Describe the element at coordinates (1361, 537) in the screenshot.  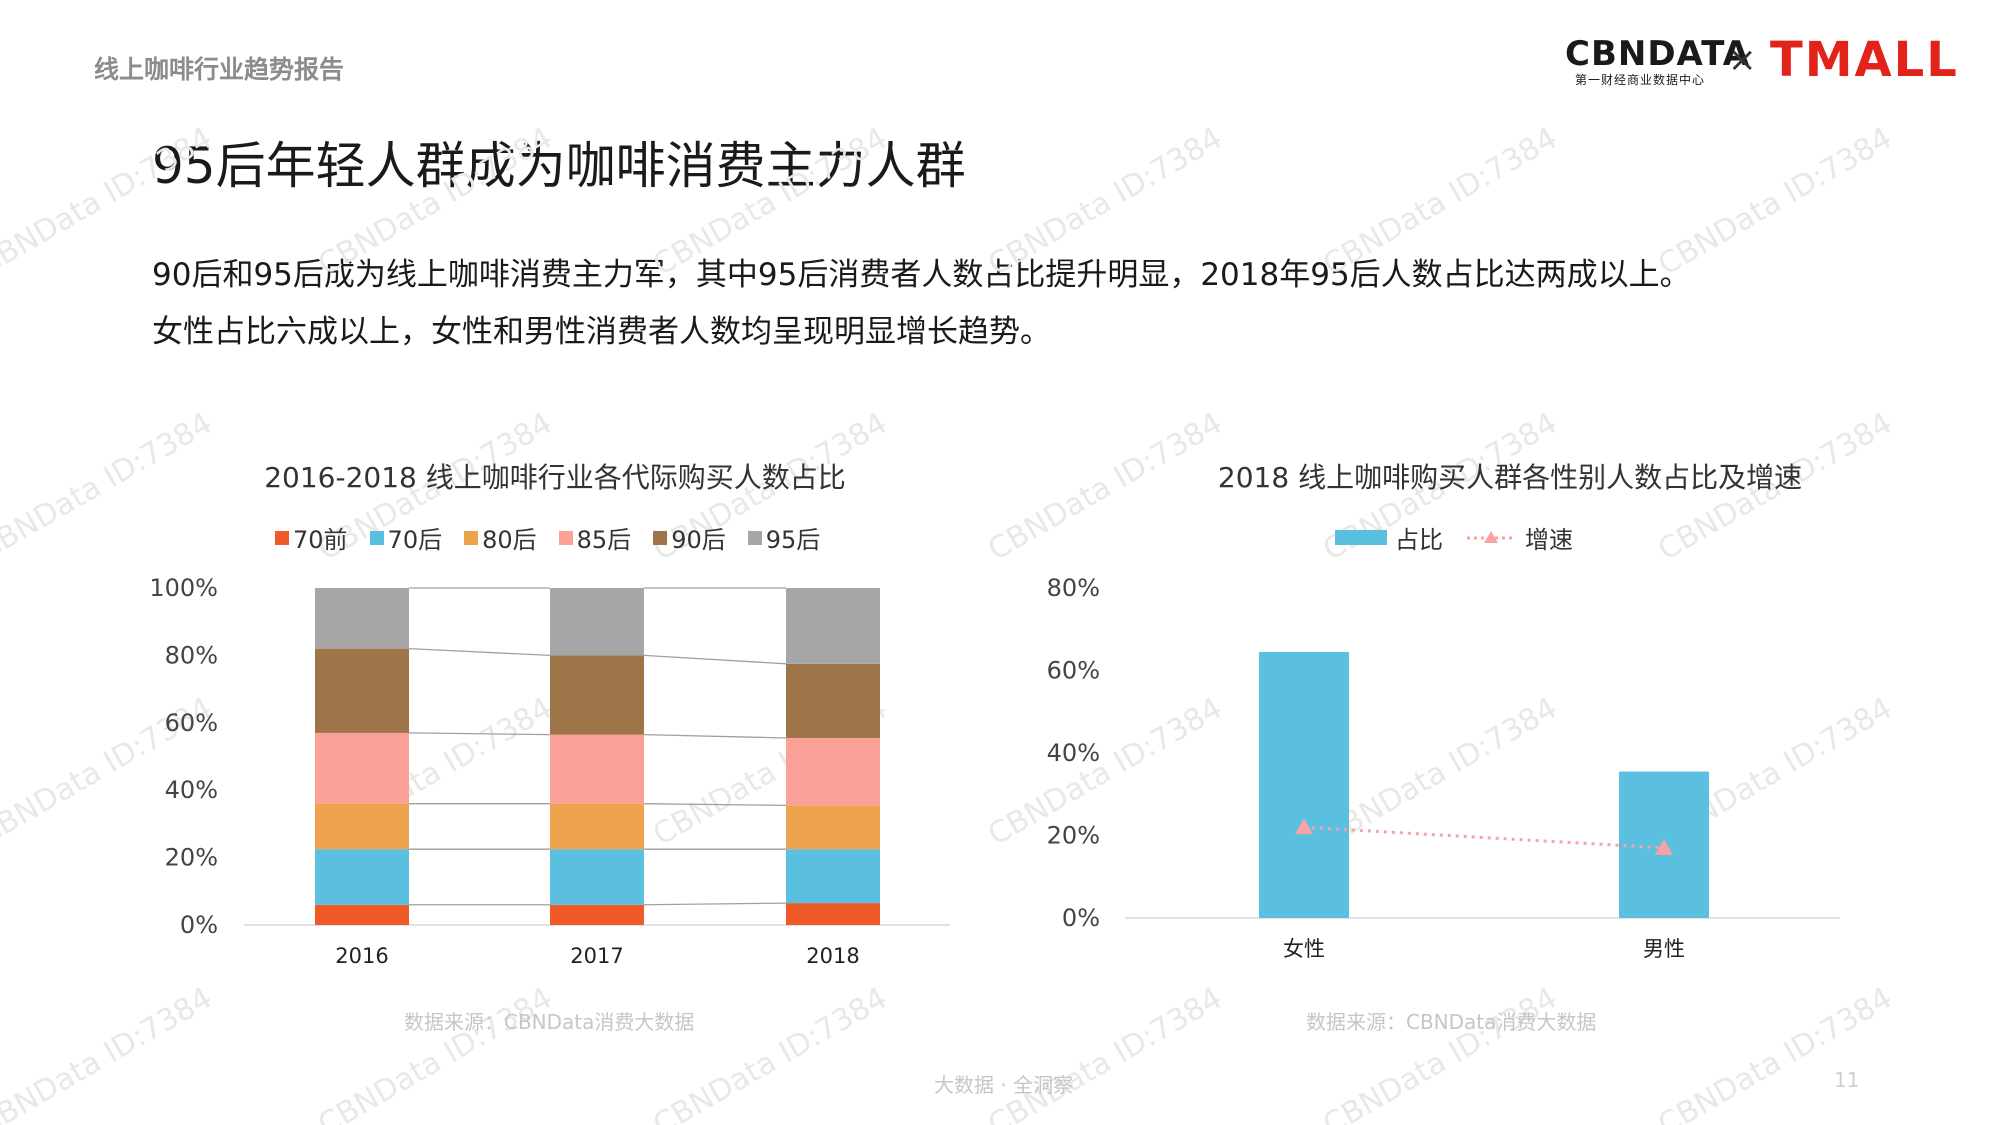
I see `legend-swatch-share` at that location.